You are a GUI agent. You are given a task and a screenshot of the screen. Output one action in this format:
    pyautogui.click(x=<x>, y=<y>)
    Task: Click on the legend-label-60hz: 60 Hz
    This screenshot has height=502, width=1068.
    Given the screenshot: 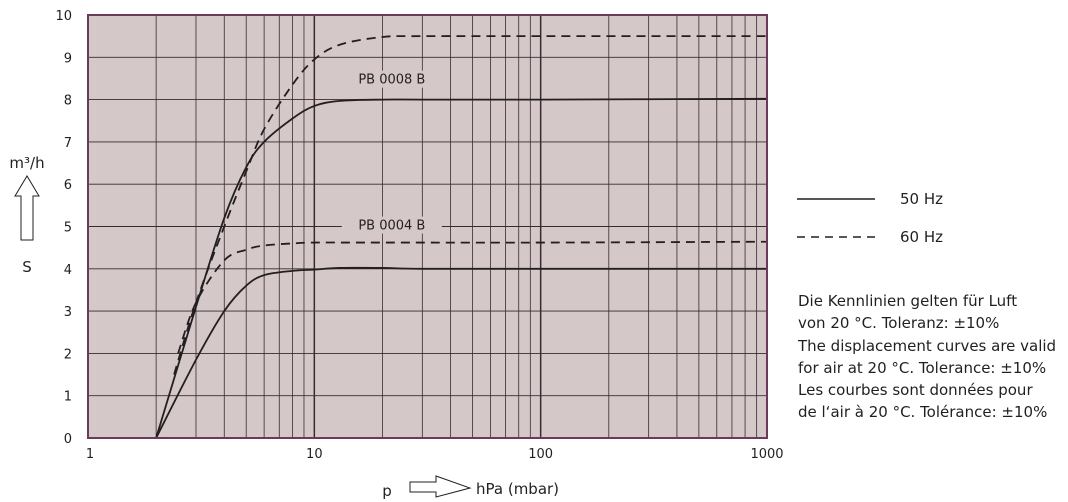 What is the action you would take?
    pyautogui.click(x=921, y=237)
    